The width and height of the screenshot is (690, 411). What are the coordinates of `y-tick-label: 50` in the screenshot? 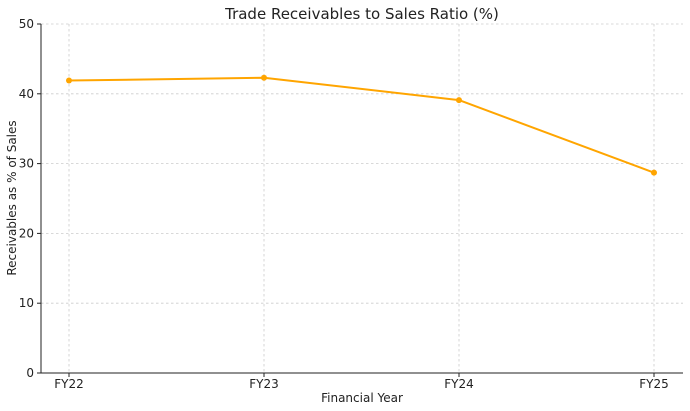 It's located at (26, 24).